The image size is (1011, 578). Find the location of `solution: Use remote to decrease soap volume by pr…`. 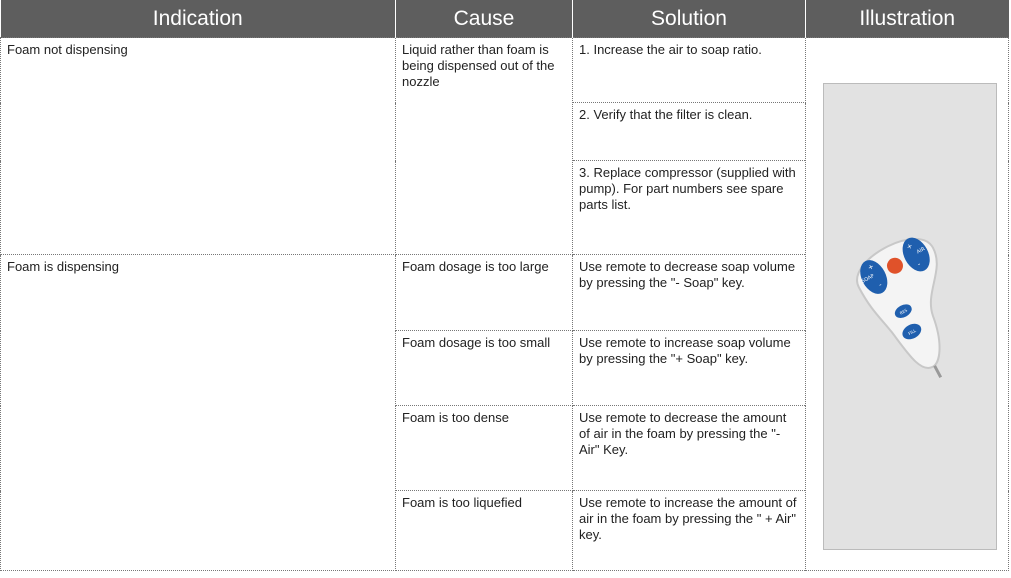

solution: Use remote to decrease soap volume by pr… is located at coordinates (689, 292).